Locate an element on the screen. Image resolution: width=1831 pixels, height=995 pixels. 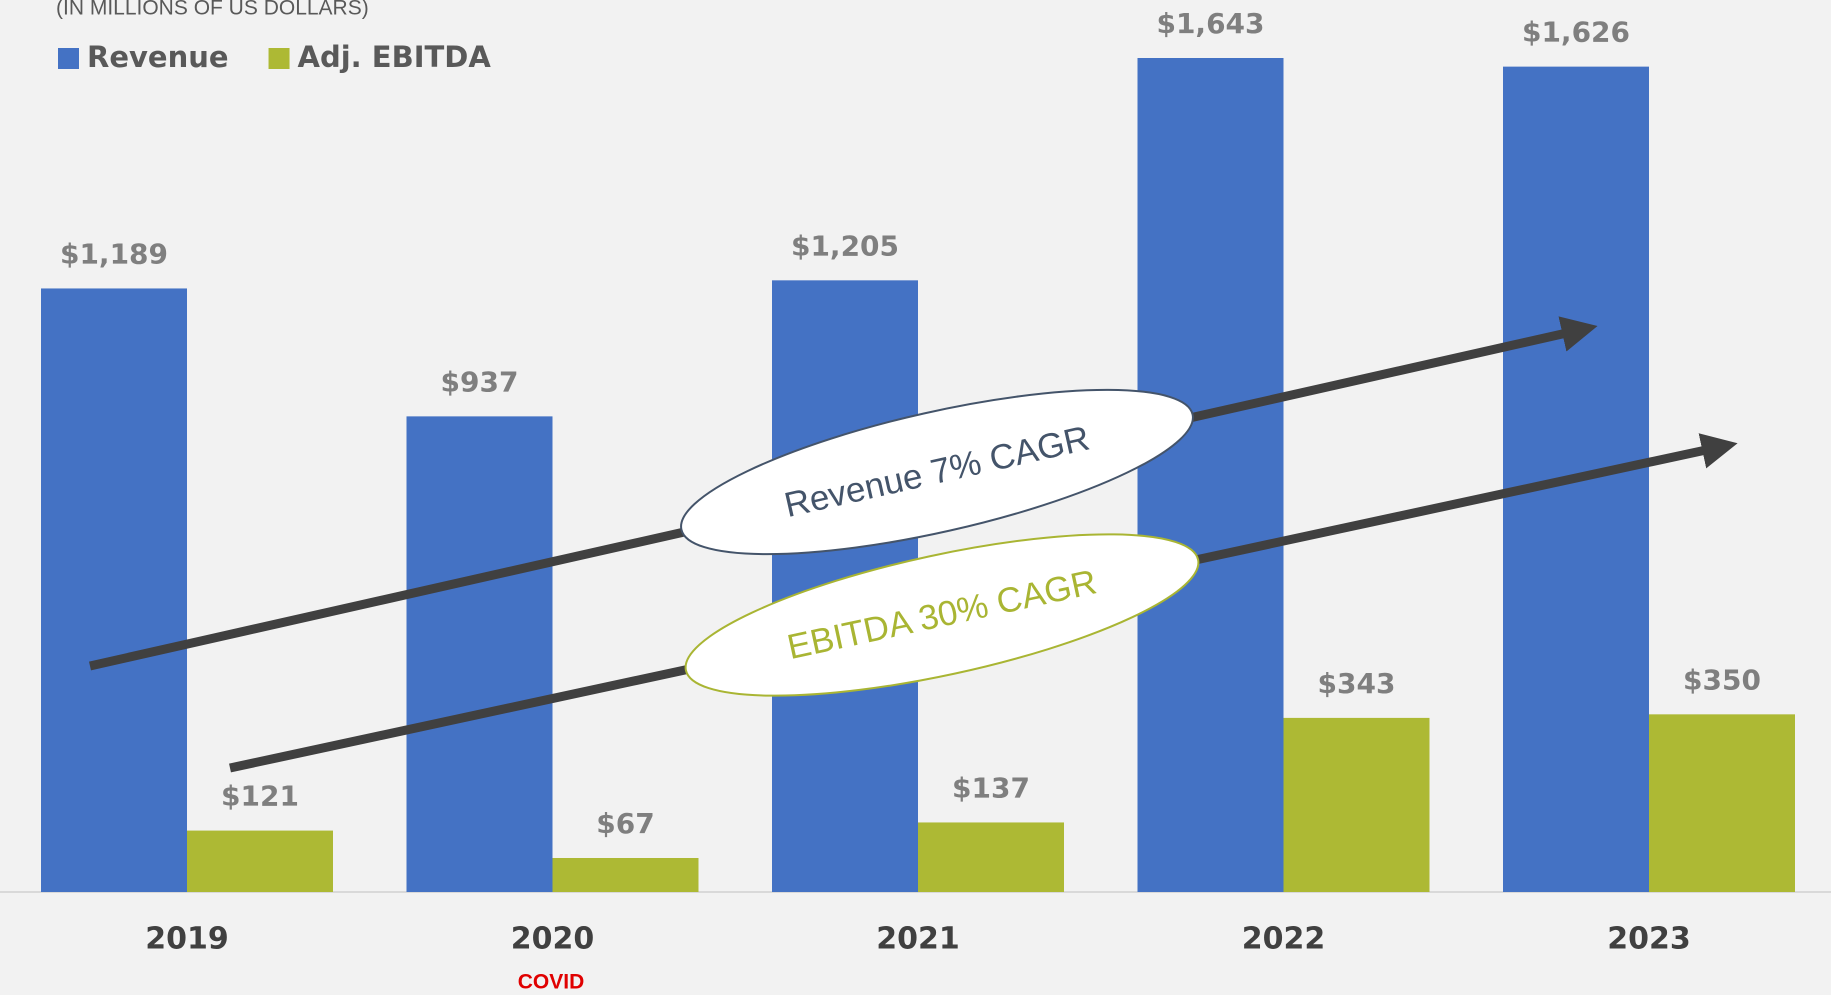
x-tick-label: 2021 is located at coordinates (918, 939).